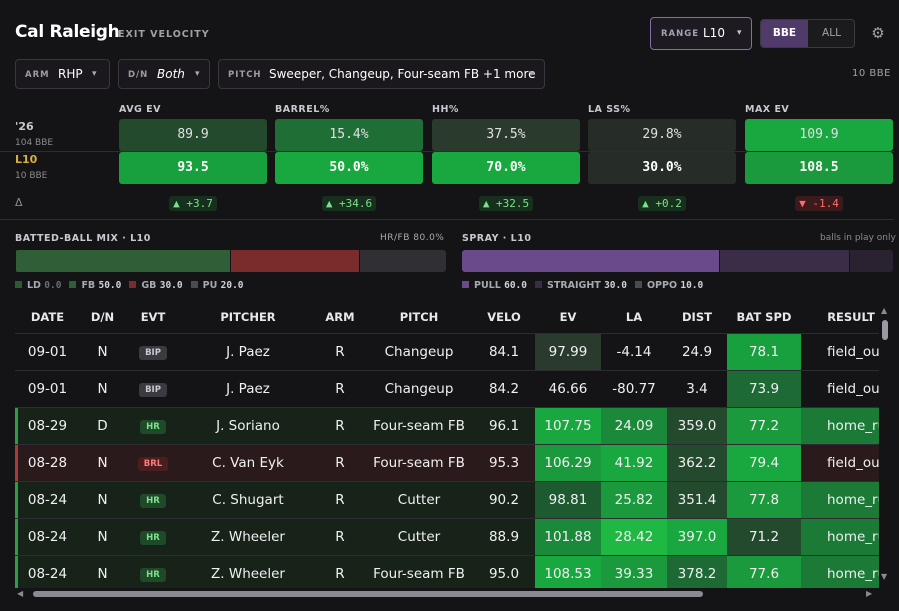 Image resolution: width=899 pixels, height=611 pixels. Describe the element at coordinates (504, 389) in the screenshot. I see `cell-velo: 84.2` at that location.